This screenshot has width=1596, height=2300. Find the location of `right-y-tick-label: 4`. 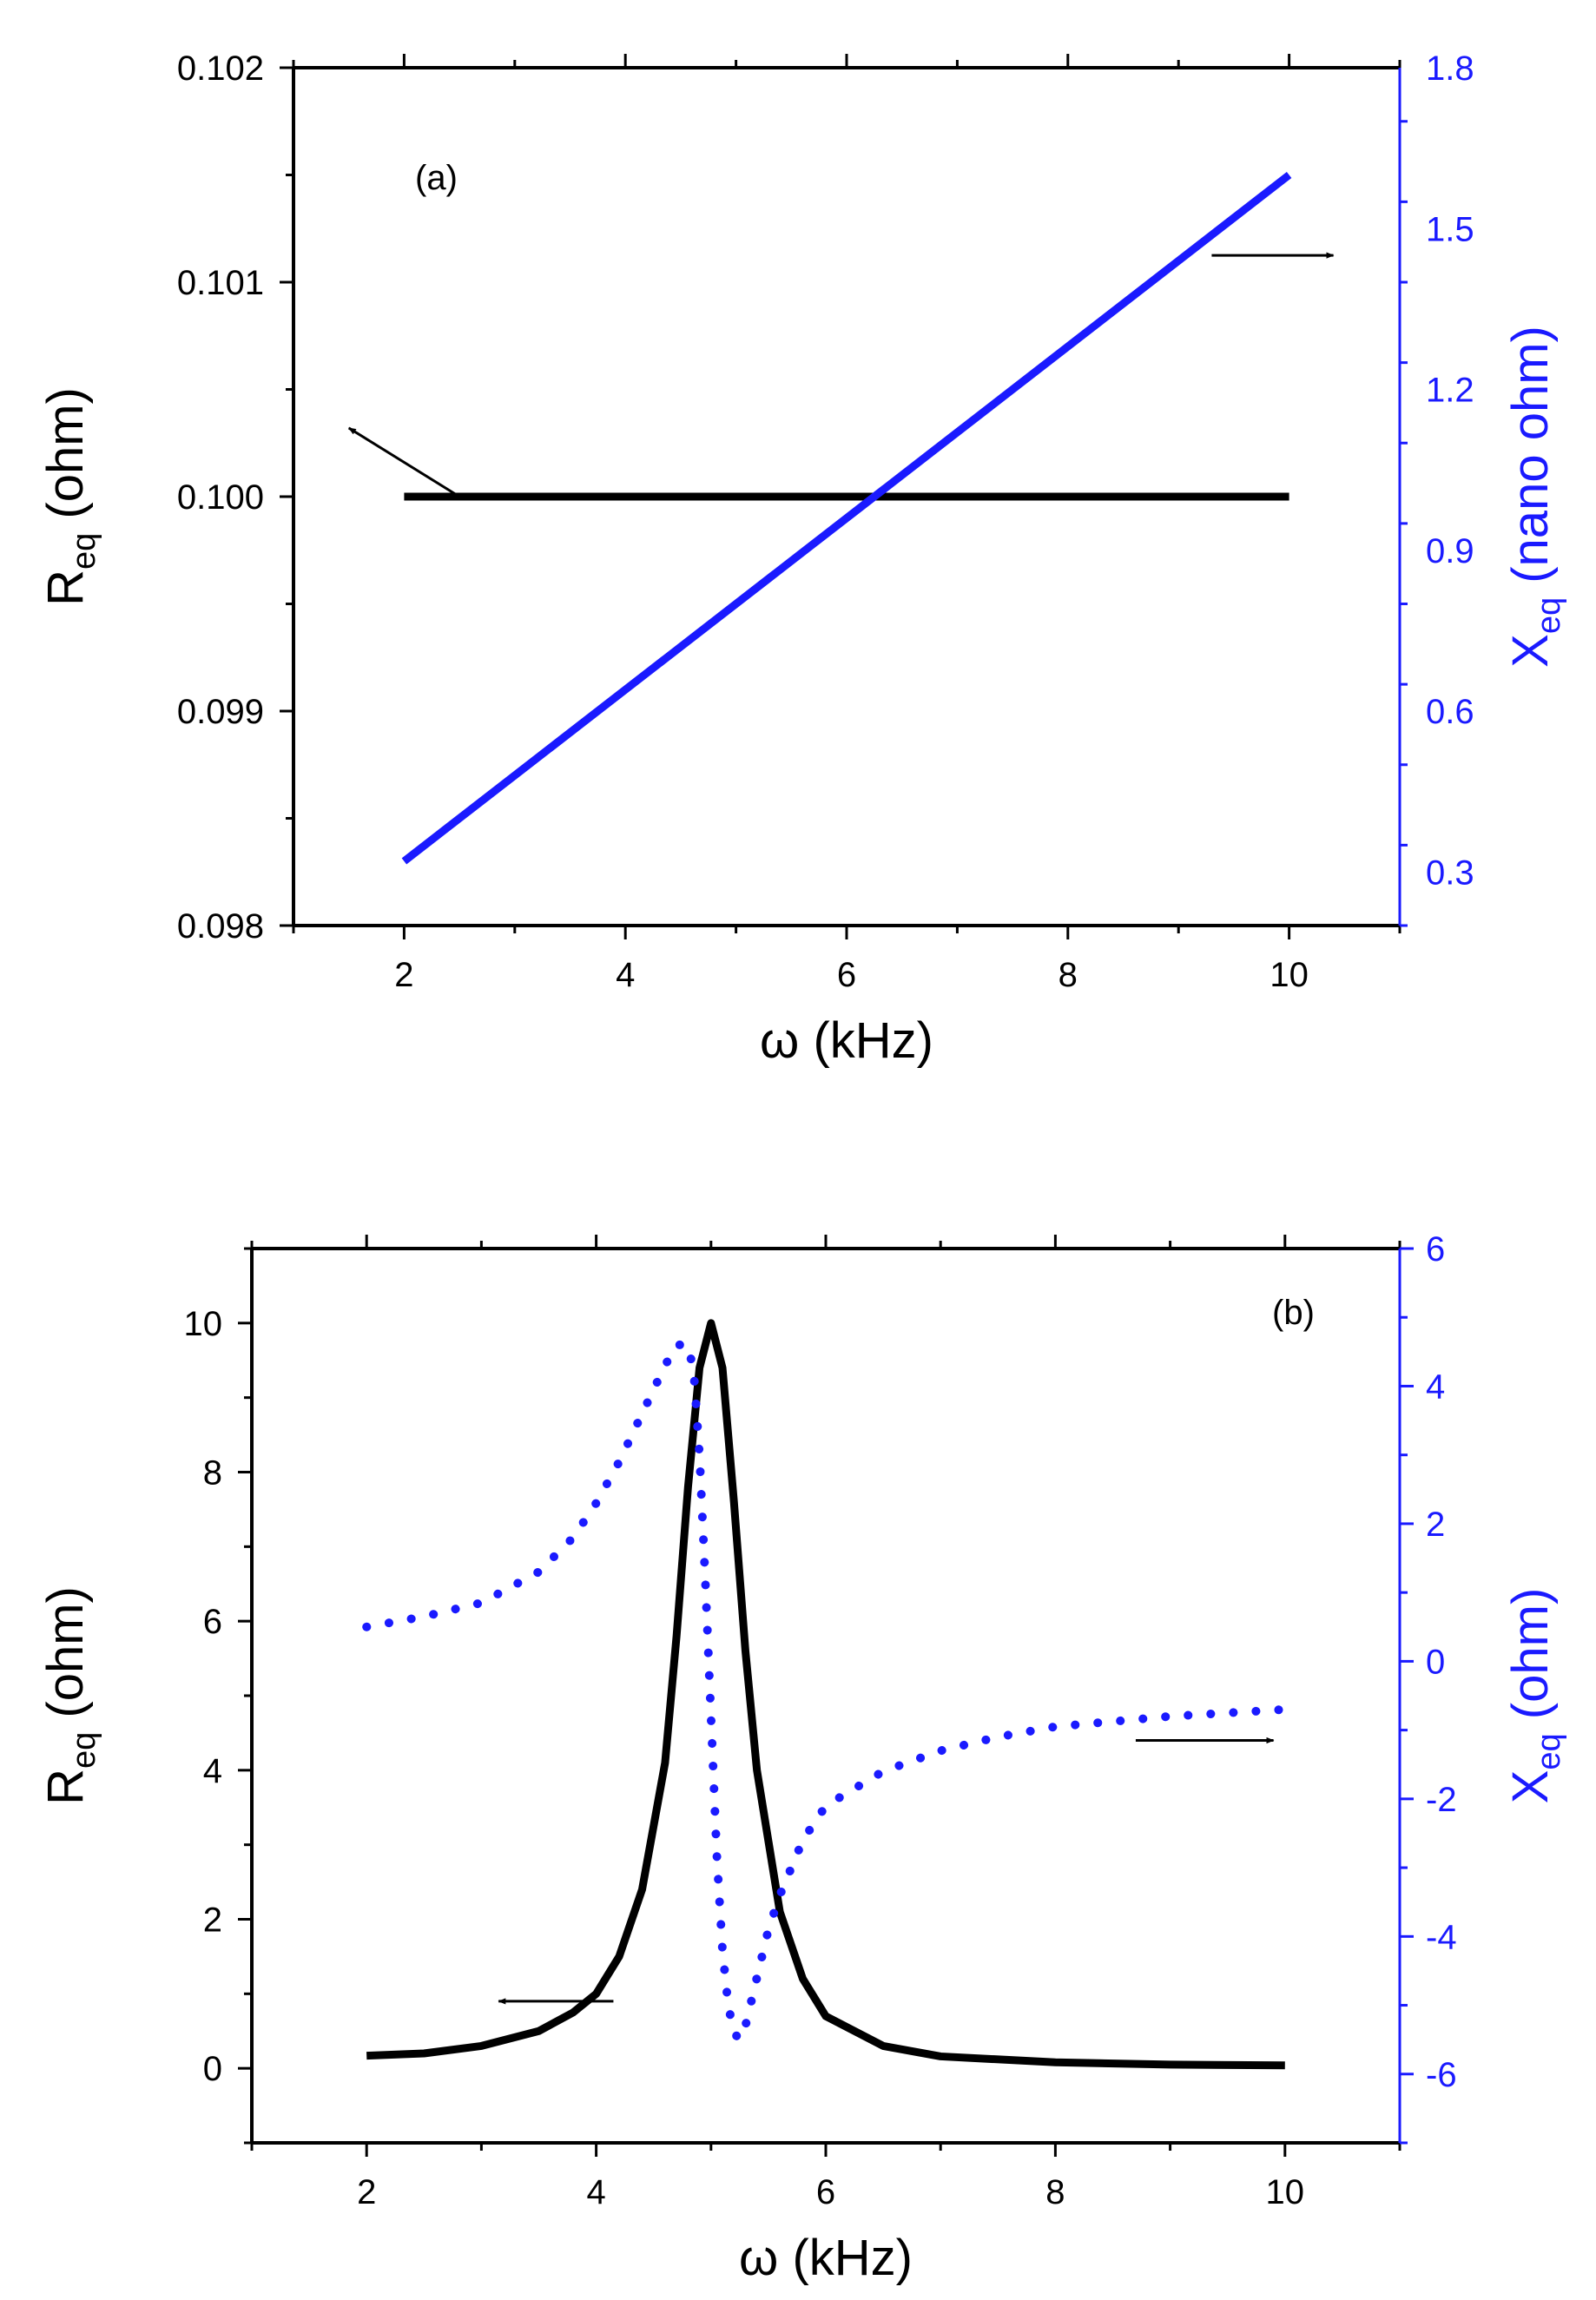

right-y-tick-label: 4 is located at coordinates (1435, 1386).